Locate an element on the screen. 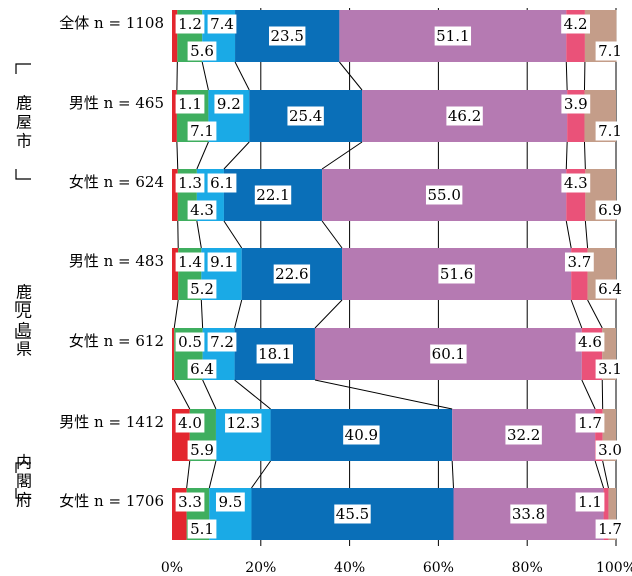 This screenshot has height=576, width=632. row-label: 男性 n = 465 is located at coordinates (116, 103).